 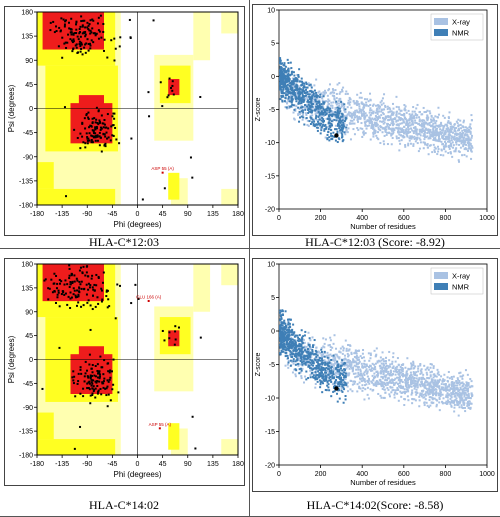 What do you see at coordinates (379, 368) in the screenshot?
I see `xray-series` at bounding box center [379, 368].